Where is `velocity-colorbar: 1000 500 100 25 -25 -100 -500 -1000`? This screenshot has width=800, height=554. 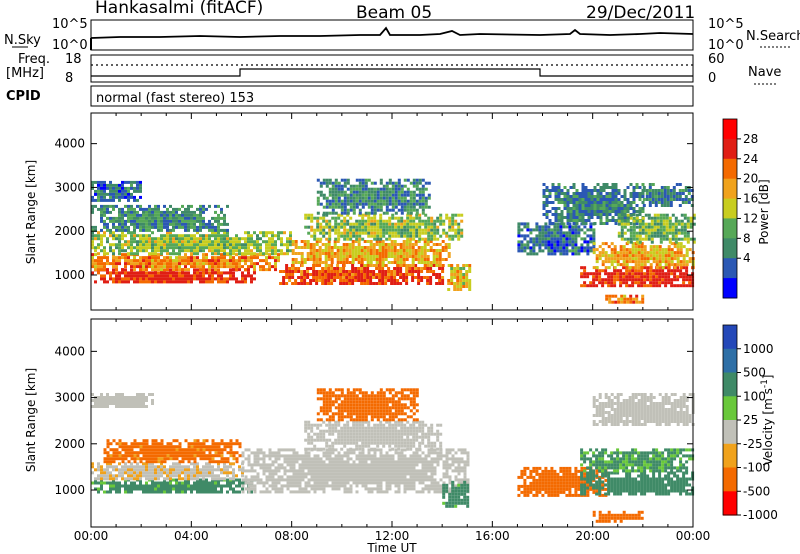 velocity-colorbar: 1000 500 100 25 -25 -100 -500 -1000 is located at coordinates (750, 423).